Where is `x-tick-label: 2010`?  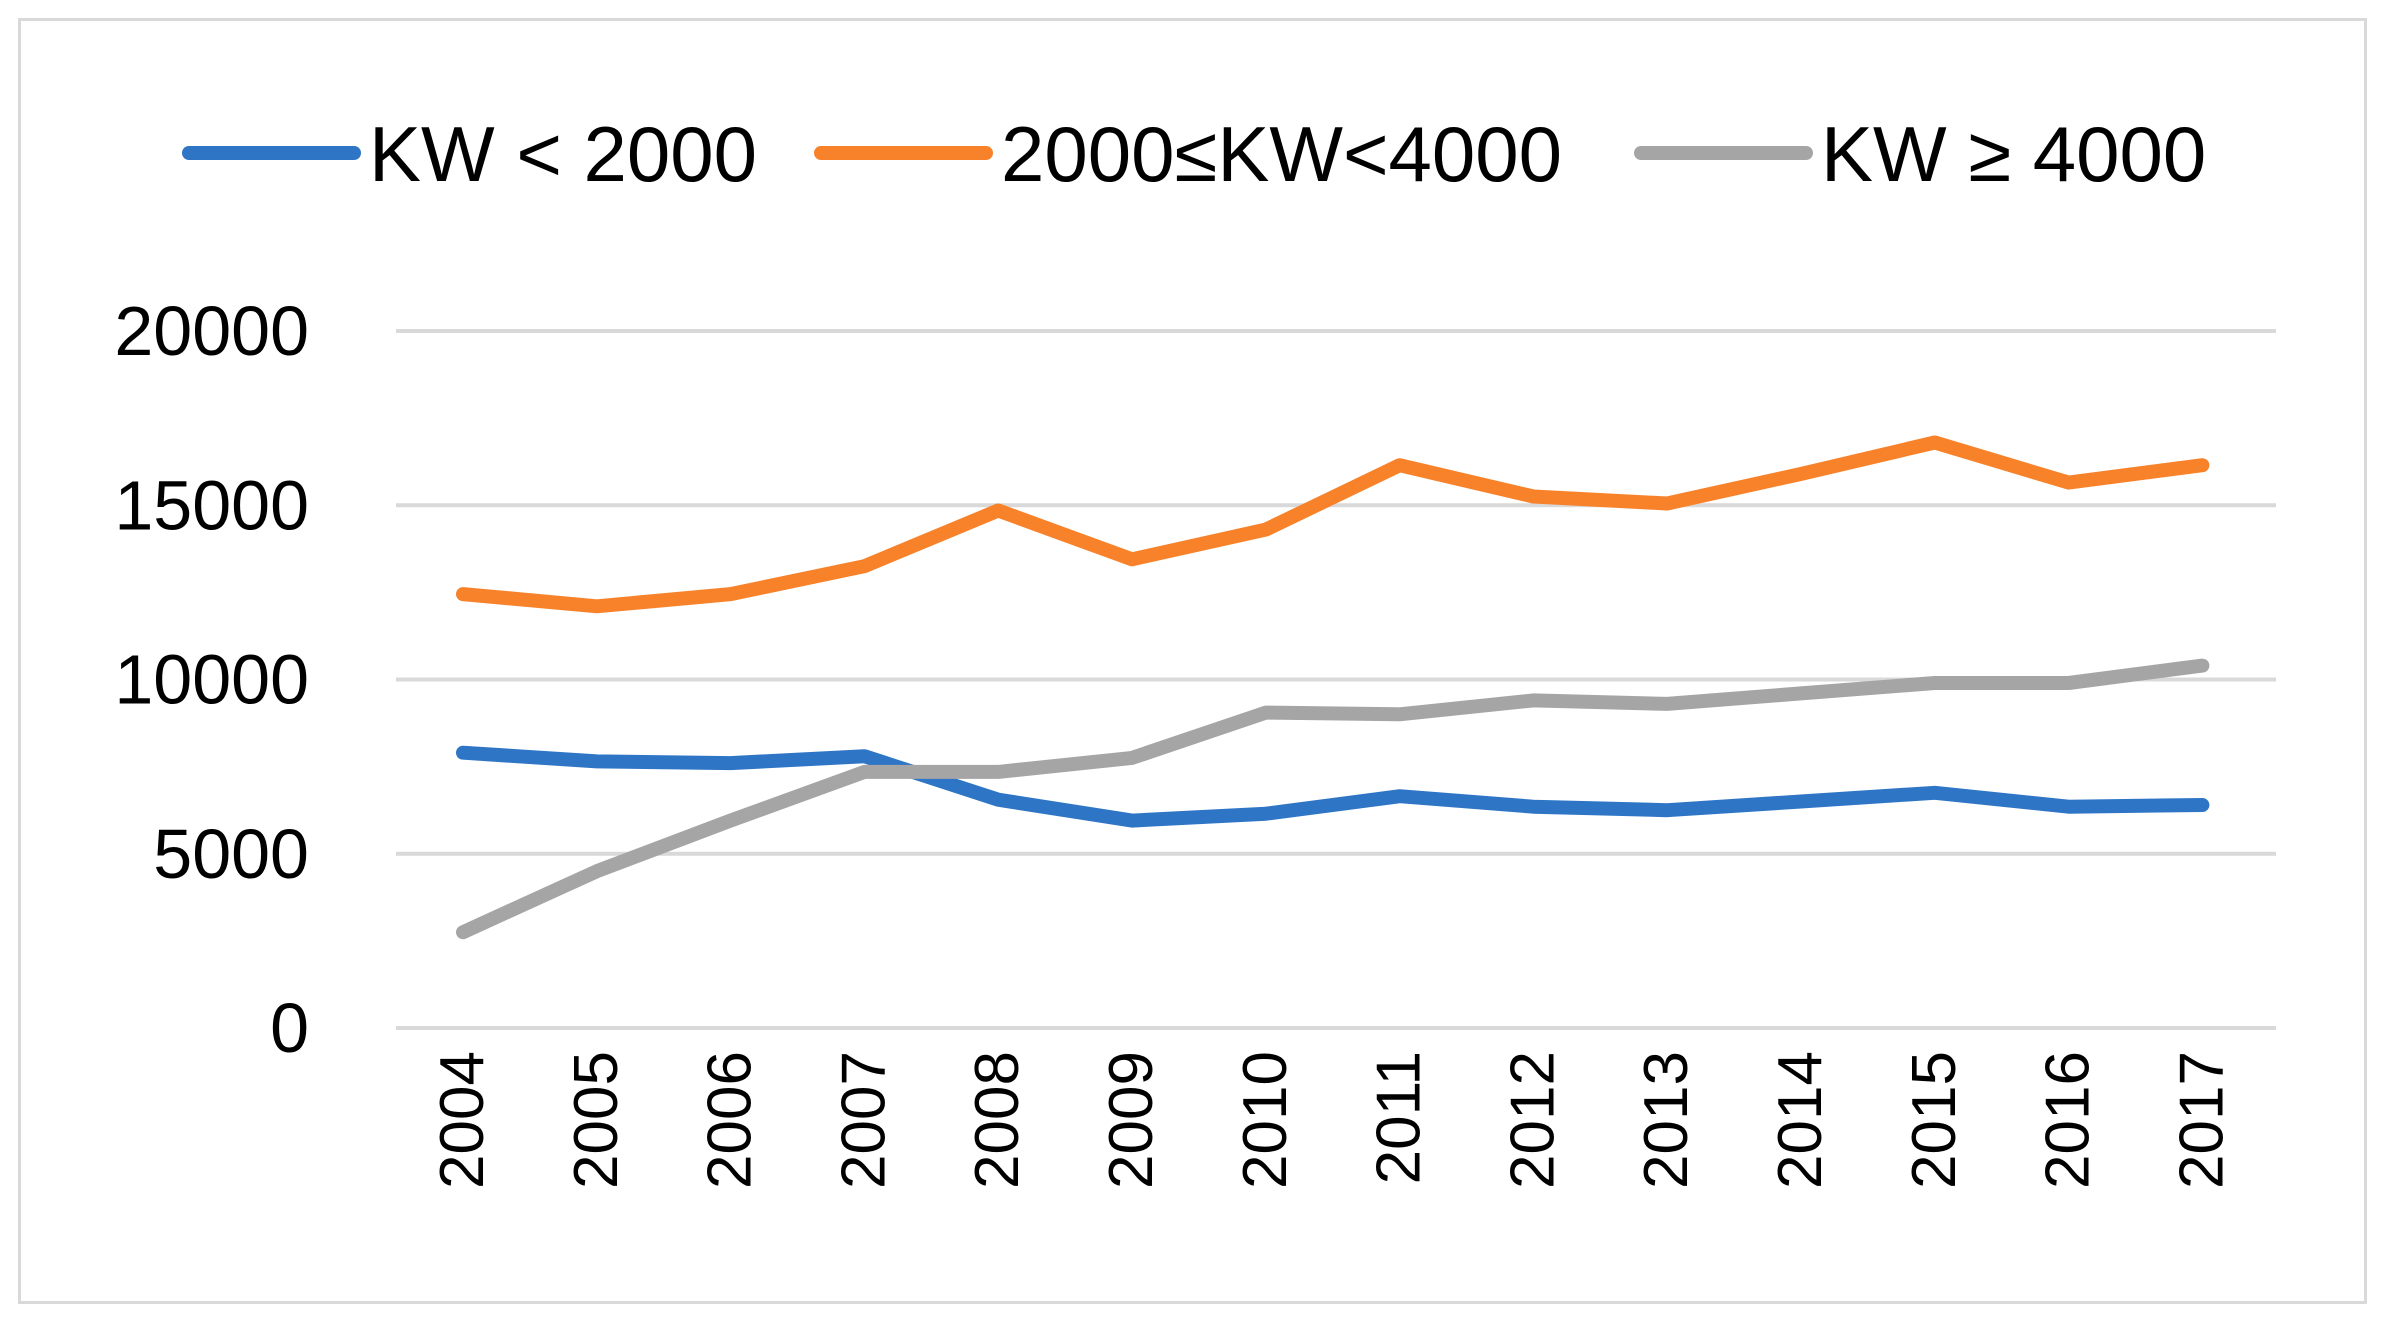
x-tick-label: 2010 is located at coordinates (1265, 1120).